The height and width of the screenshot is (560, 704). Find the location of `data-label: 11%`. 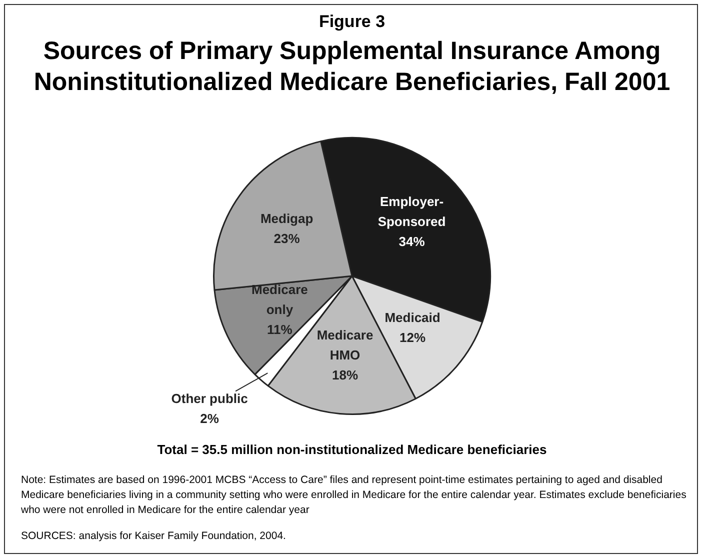

data-label: 11% is located at coordinates (280, 330).